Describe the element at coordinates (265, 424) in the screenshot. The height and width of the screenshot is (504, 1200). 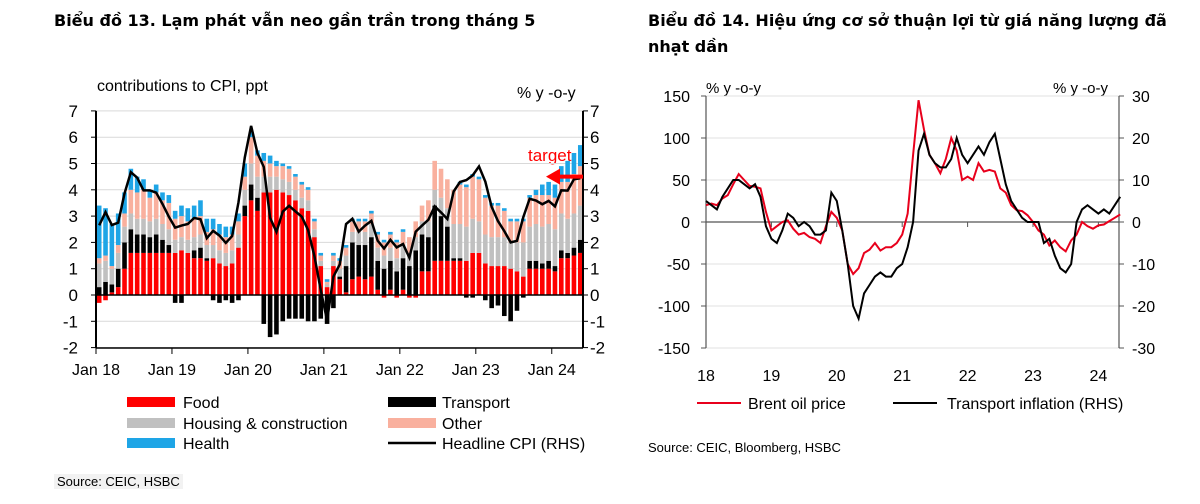
I see `legend-label: Housing & construction` at that location.